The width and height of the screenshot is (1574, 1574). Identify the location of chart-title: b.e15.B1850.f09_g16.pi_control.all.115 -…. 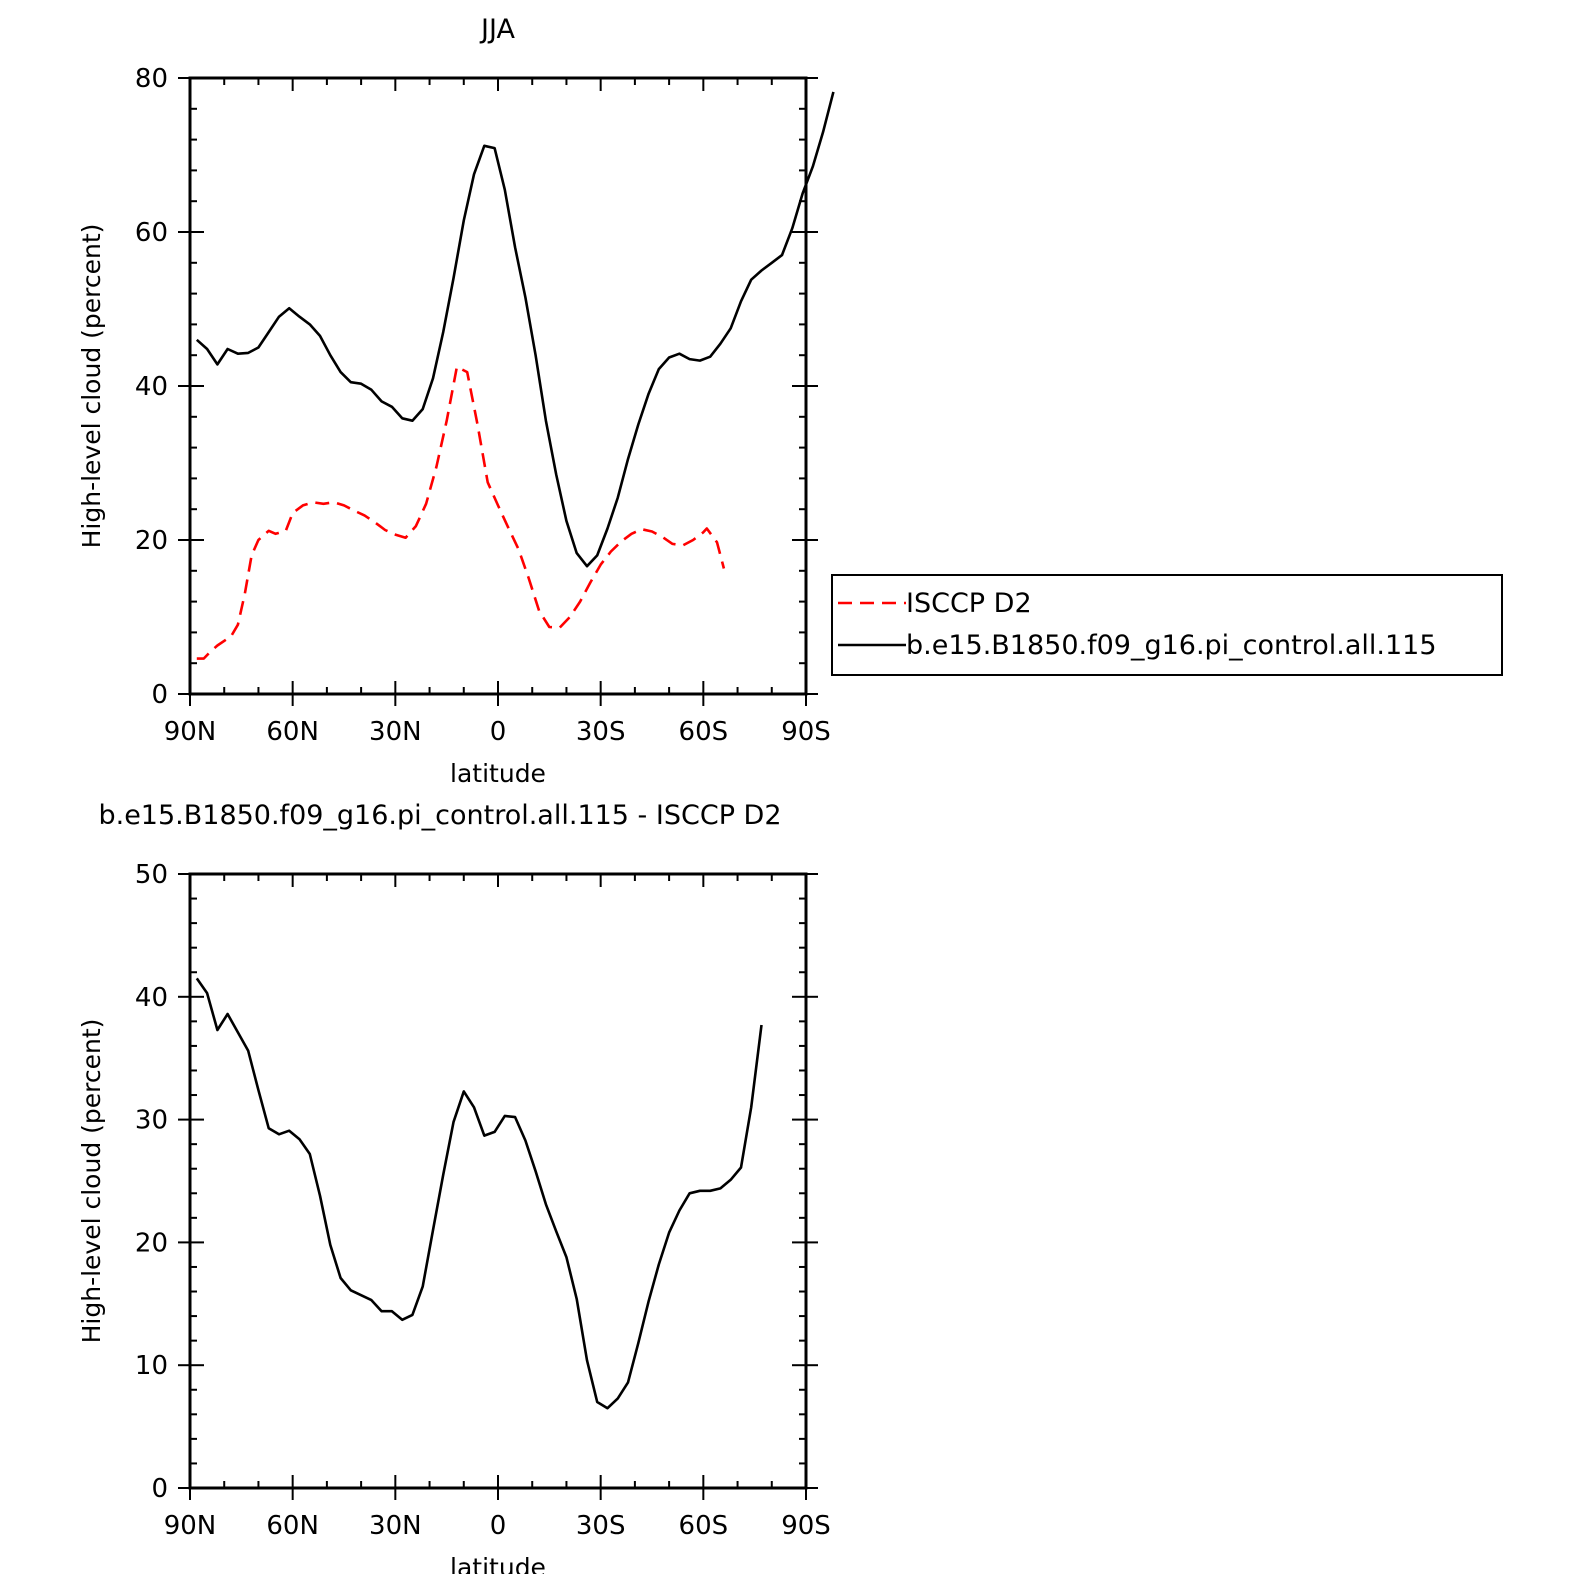
(439, 815).